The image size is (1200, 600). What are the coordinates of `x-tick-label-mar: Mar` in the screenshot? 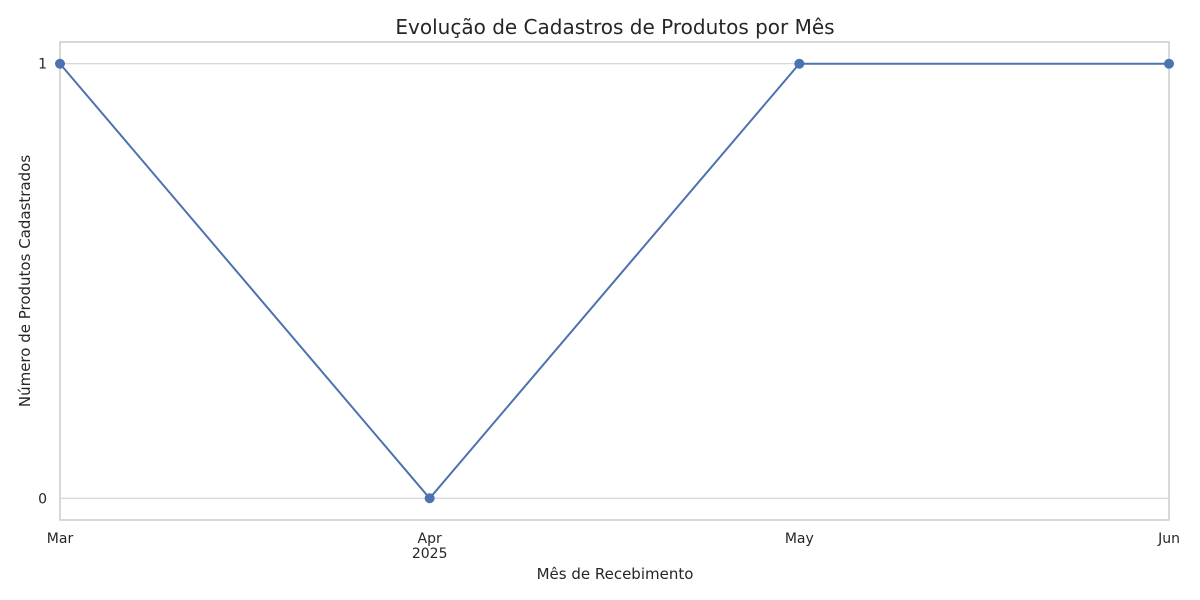 It's located at (60, 539).